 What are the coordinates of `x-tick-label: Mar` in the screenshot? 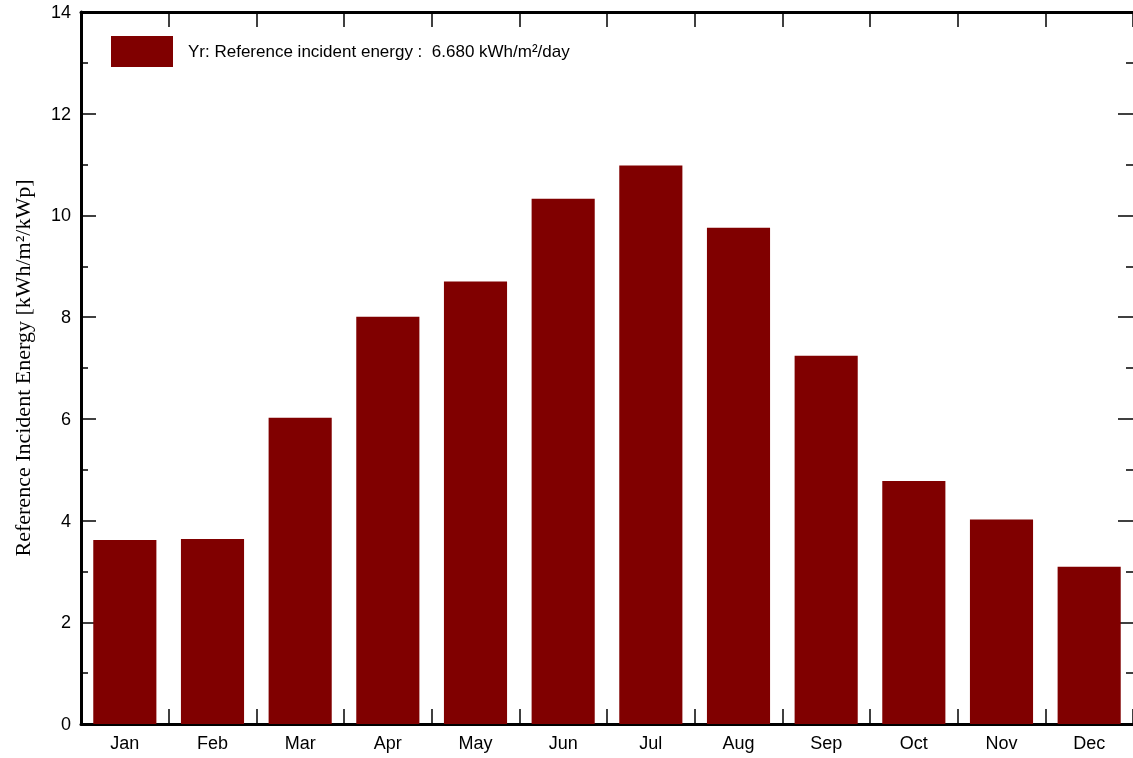 It's located at (300, 743).